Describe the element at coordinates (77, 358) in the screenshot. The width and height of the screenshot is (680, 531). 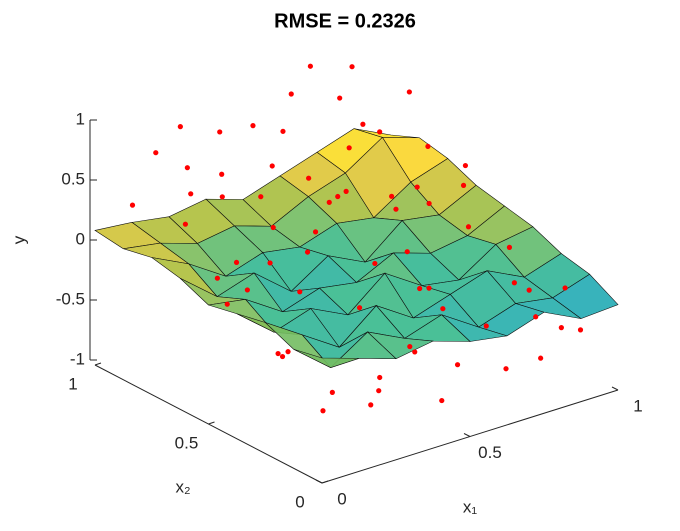
I see `z-tick-label: -1` at that location.